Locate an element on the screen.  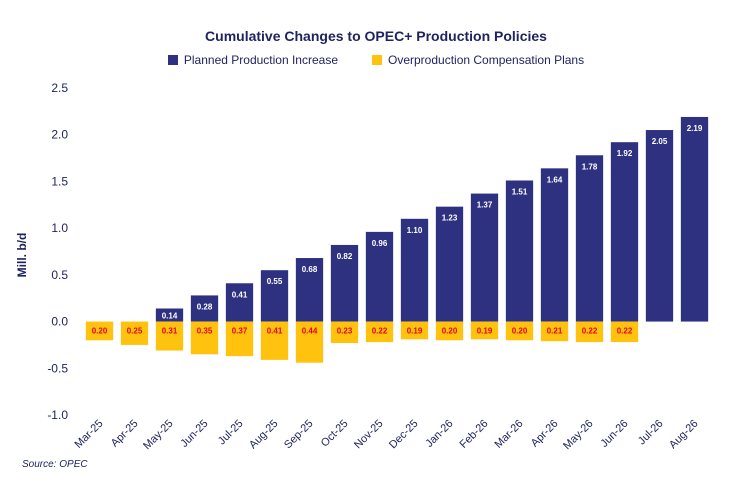
data-label-planned: 0.96 is located at coordinates (380, 243).